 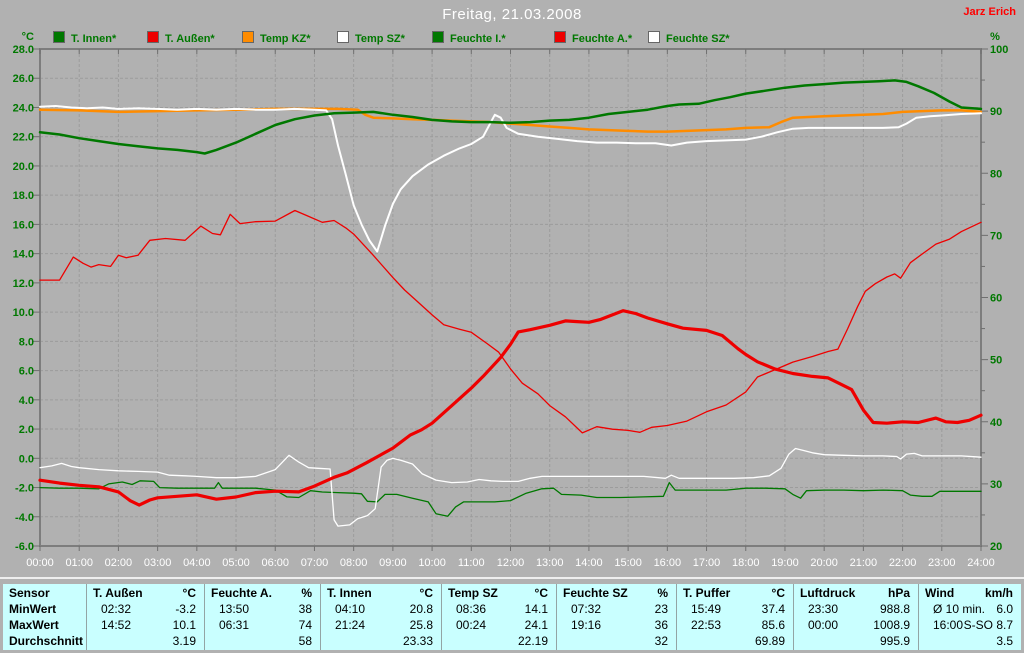 What do you see at coordinates (234, 625) in the screenshot?
I see `table-cell: 06:31` at bounding box center [234, 625].